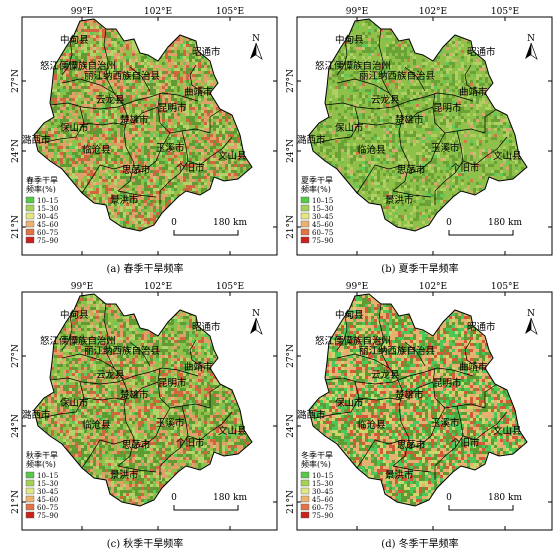 This screenshot has height=552, width=560. I want to click on north-arrow-light, so click(259, 51).